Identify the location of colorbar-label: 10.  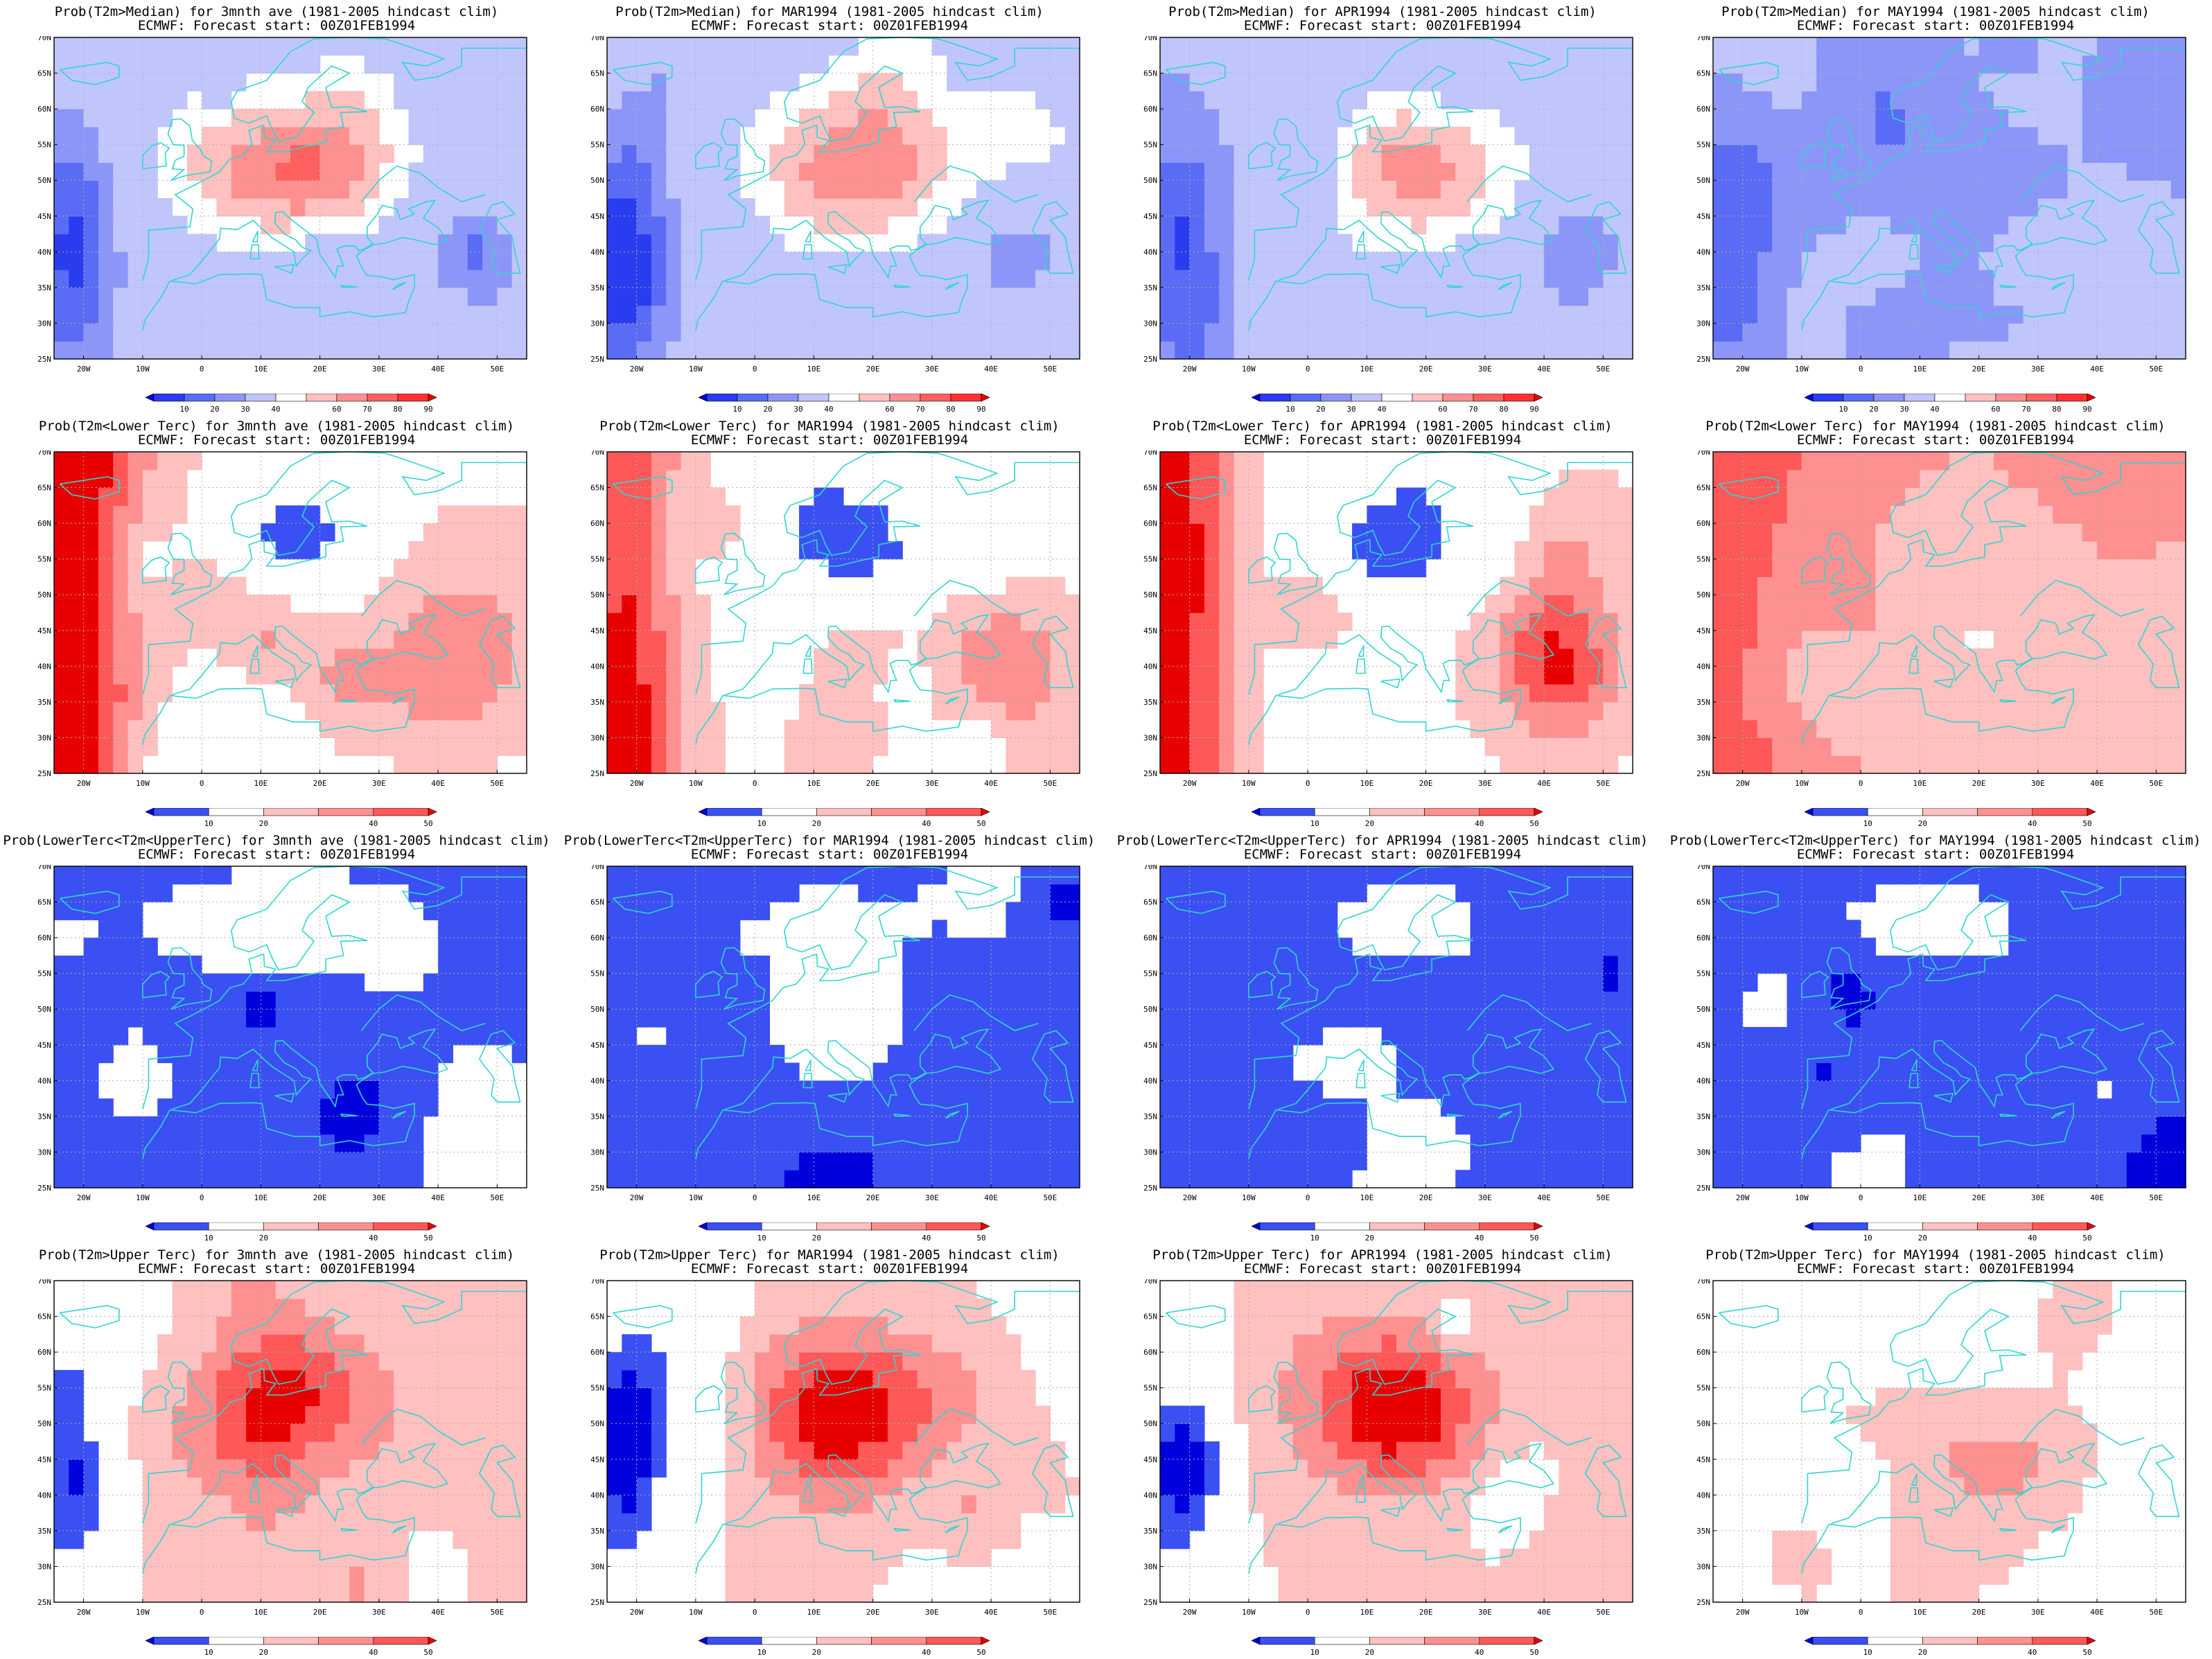
(736, 409).